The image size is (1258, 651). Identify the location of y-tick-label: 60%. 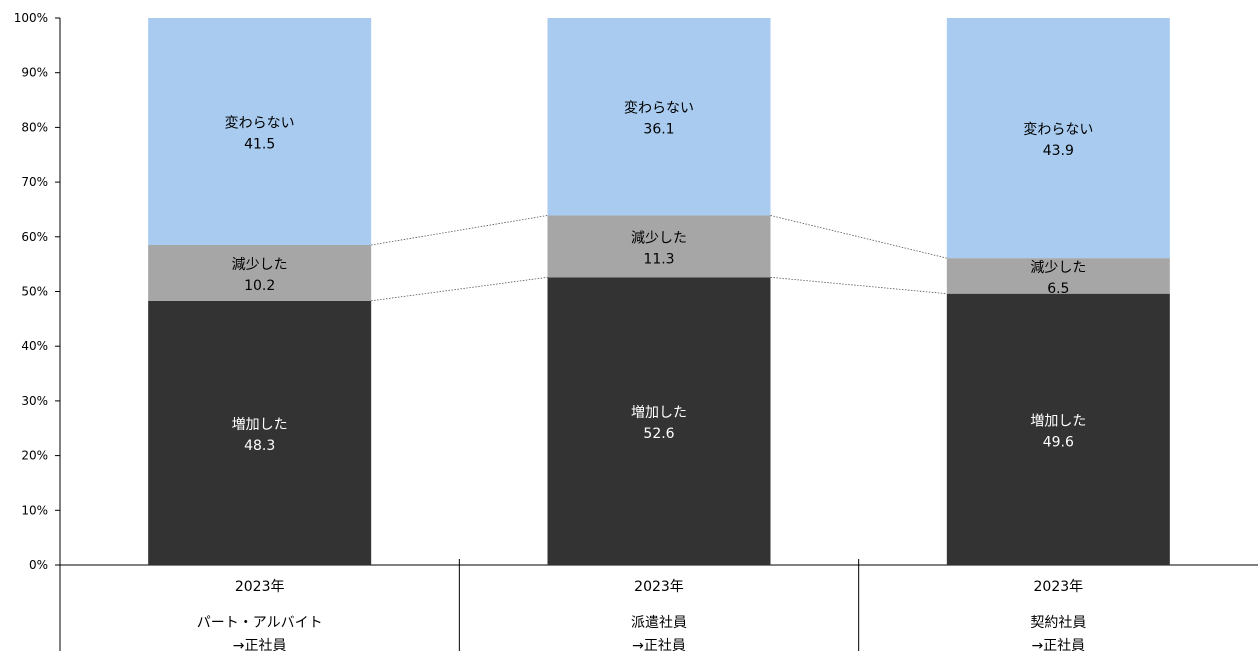
(34, 237).